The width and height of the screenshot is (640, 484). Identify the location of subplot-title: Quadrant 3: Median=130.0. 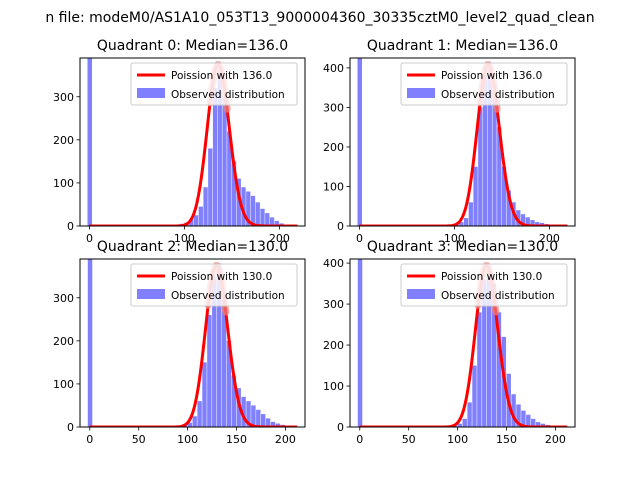
(462, 247).